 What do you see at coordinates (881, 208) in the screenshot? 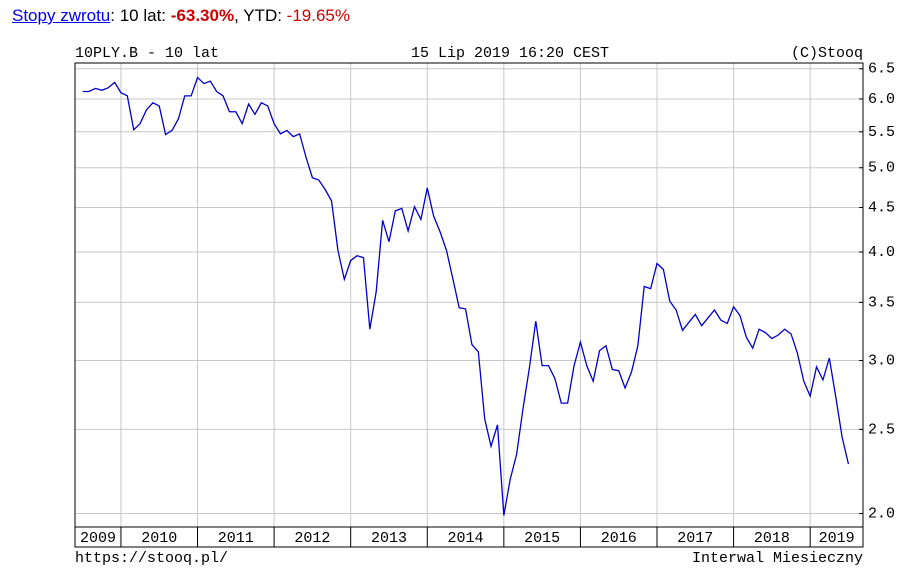
I see `y-tick-label: 4.5` at bounding box center [881, 208].